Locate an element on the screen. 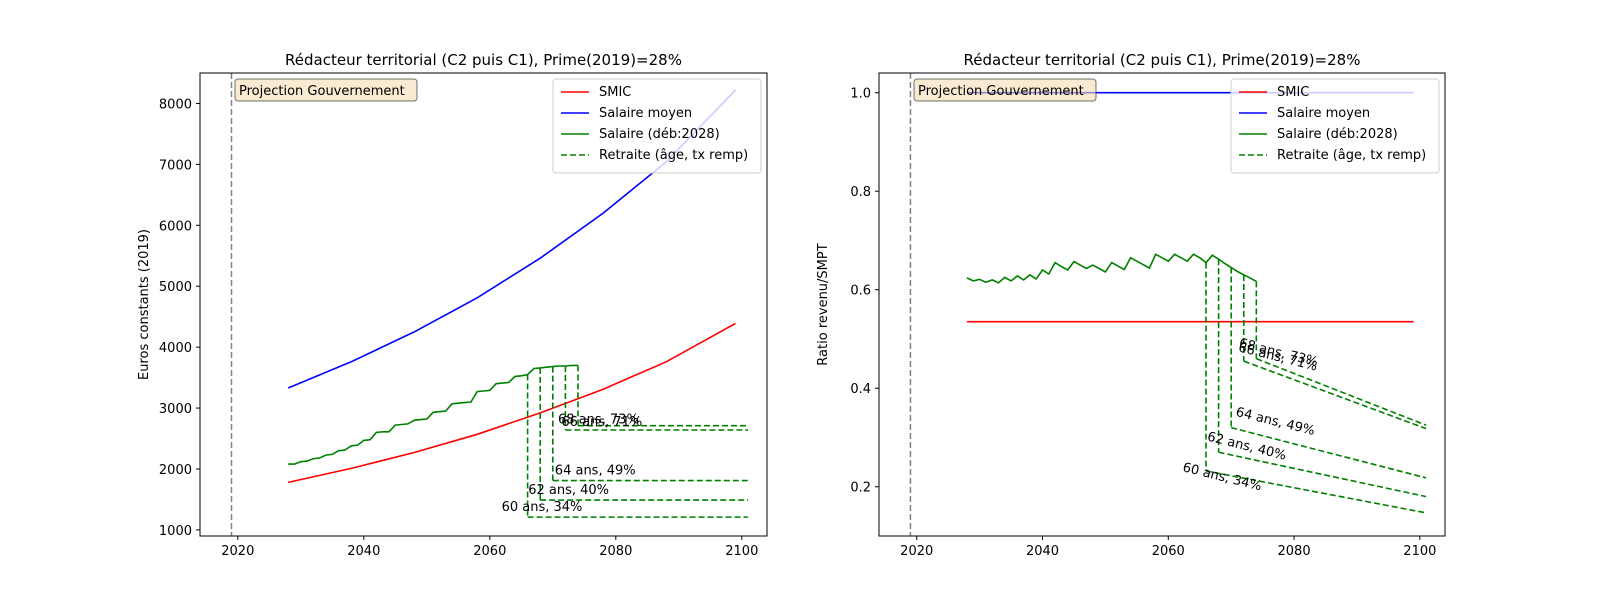 The height and width of the screenshot is (600, 1600). y-tick-label: 5000 is located at coordinates (175, 287).